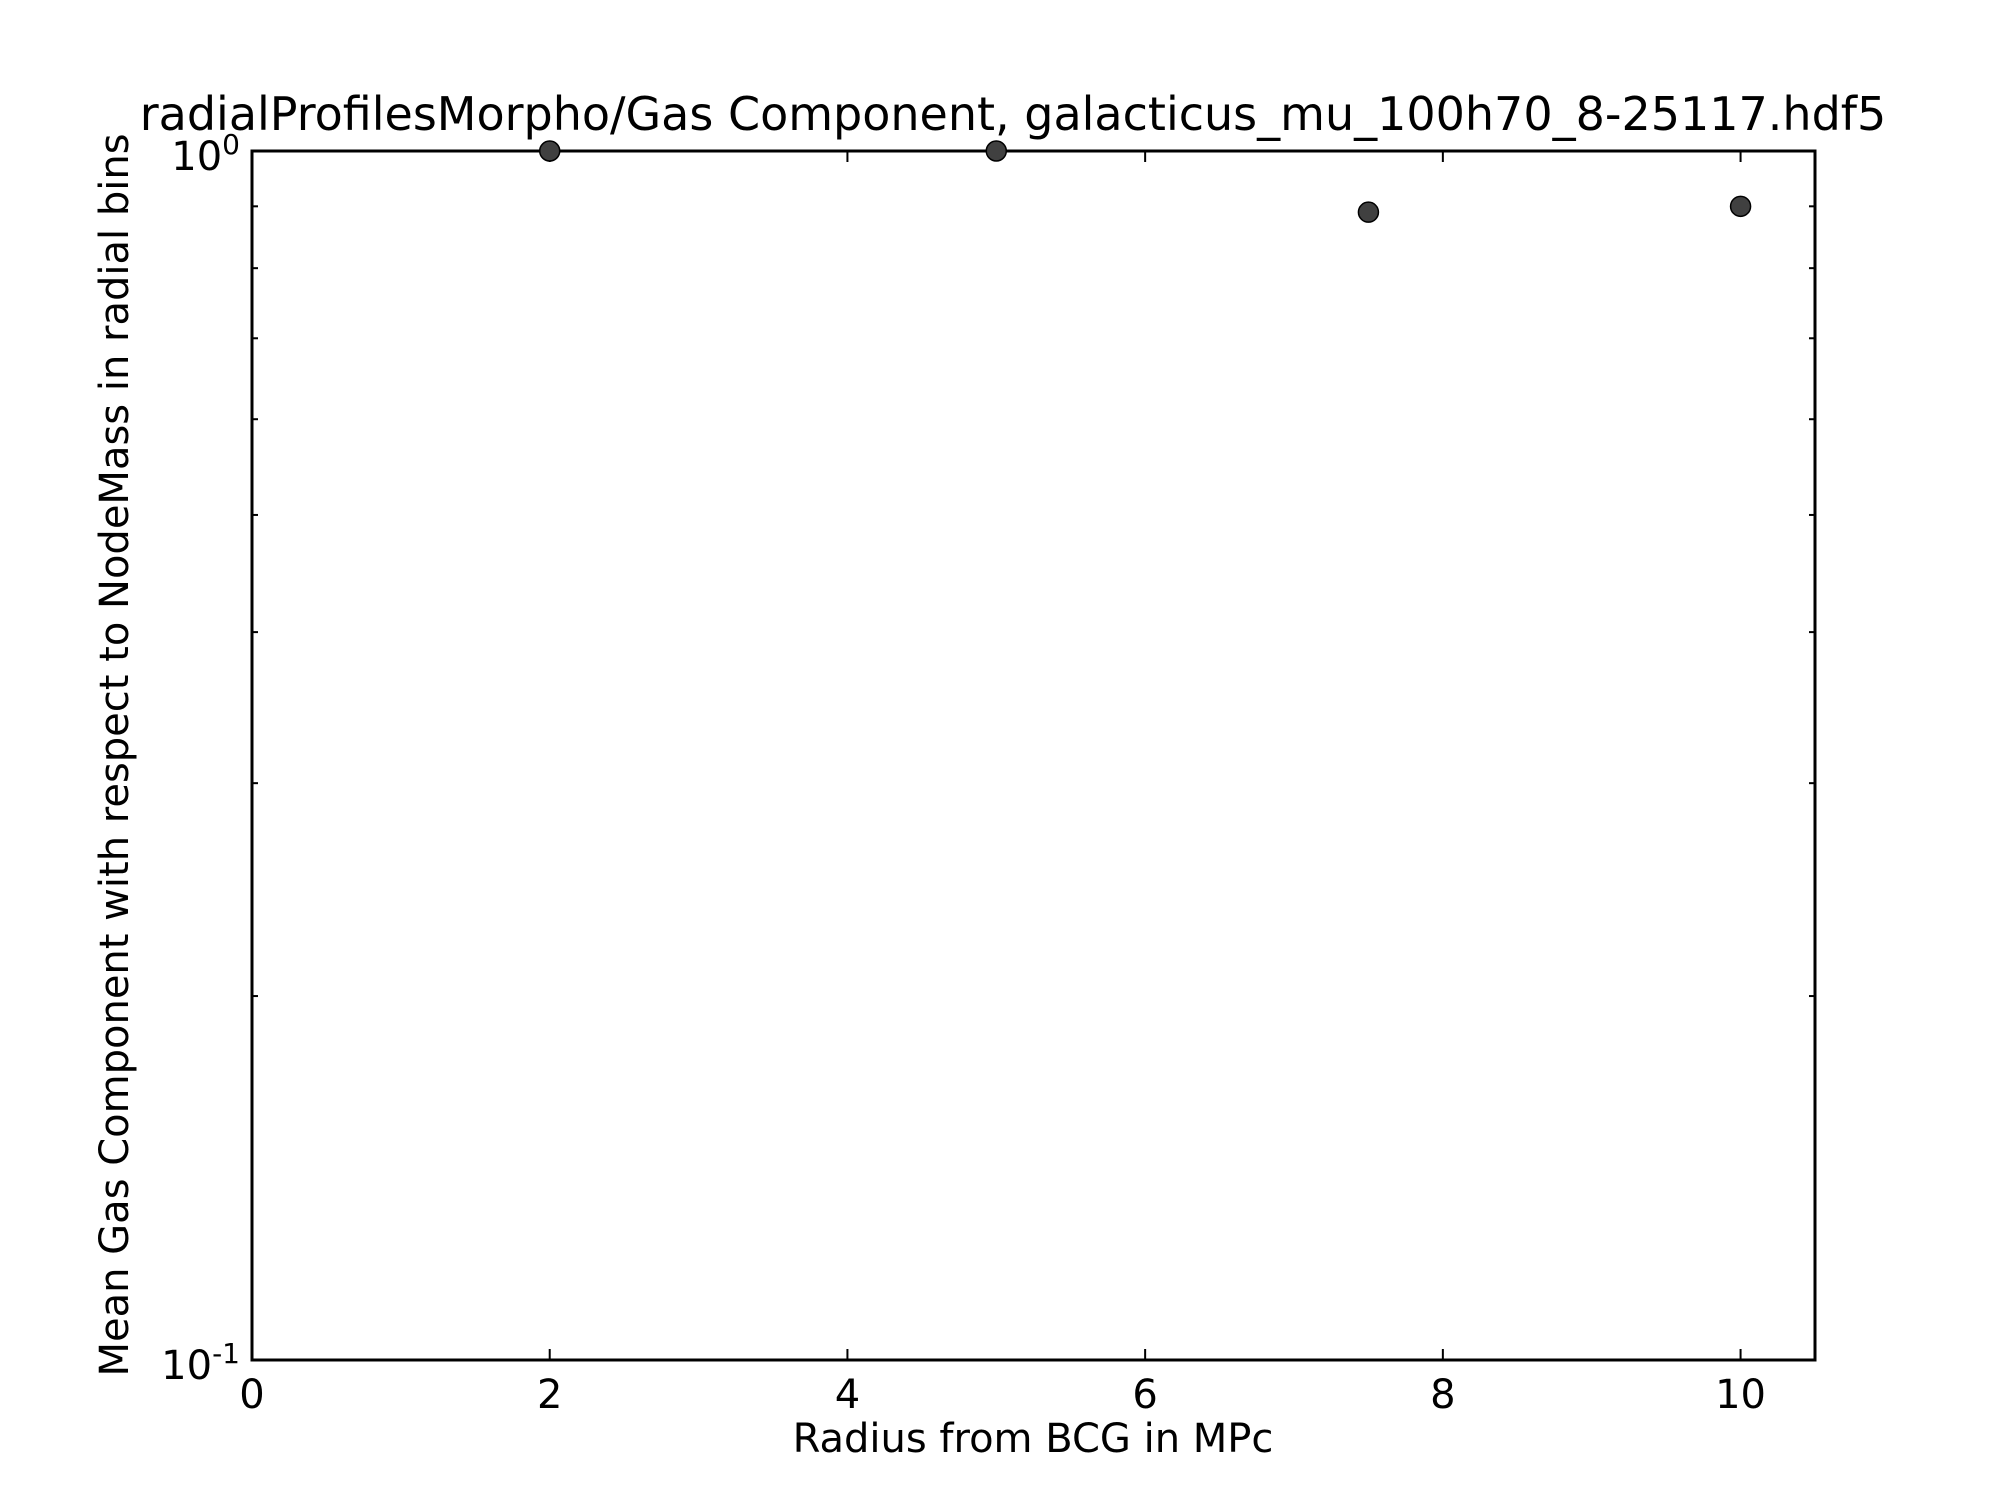 Image resolution: width=2000 pixels, height=1500 pixels. Describe the element at coordinates (1145, 181) in the screenshot. I see `data-points` at that location.